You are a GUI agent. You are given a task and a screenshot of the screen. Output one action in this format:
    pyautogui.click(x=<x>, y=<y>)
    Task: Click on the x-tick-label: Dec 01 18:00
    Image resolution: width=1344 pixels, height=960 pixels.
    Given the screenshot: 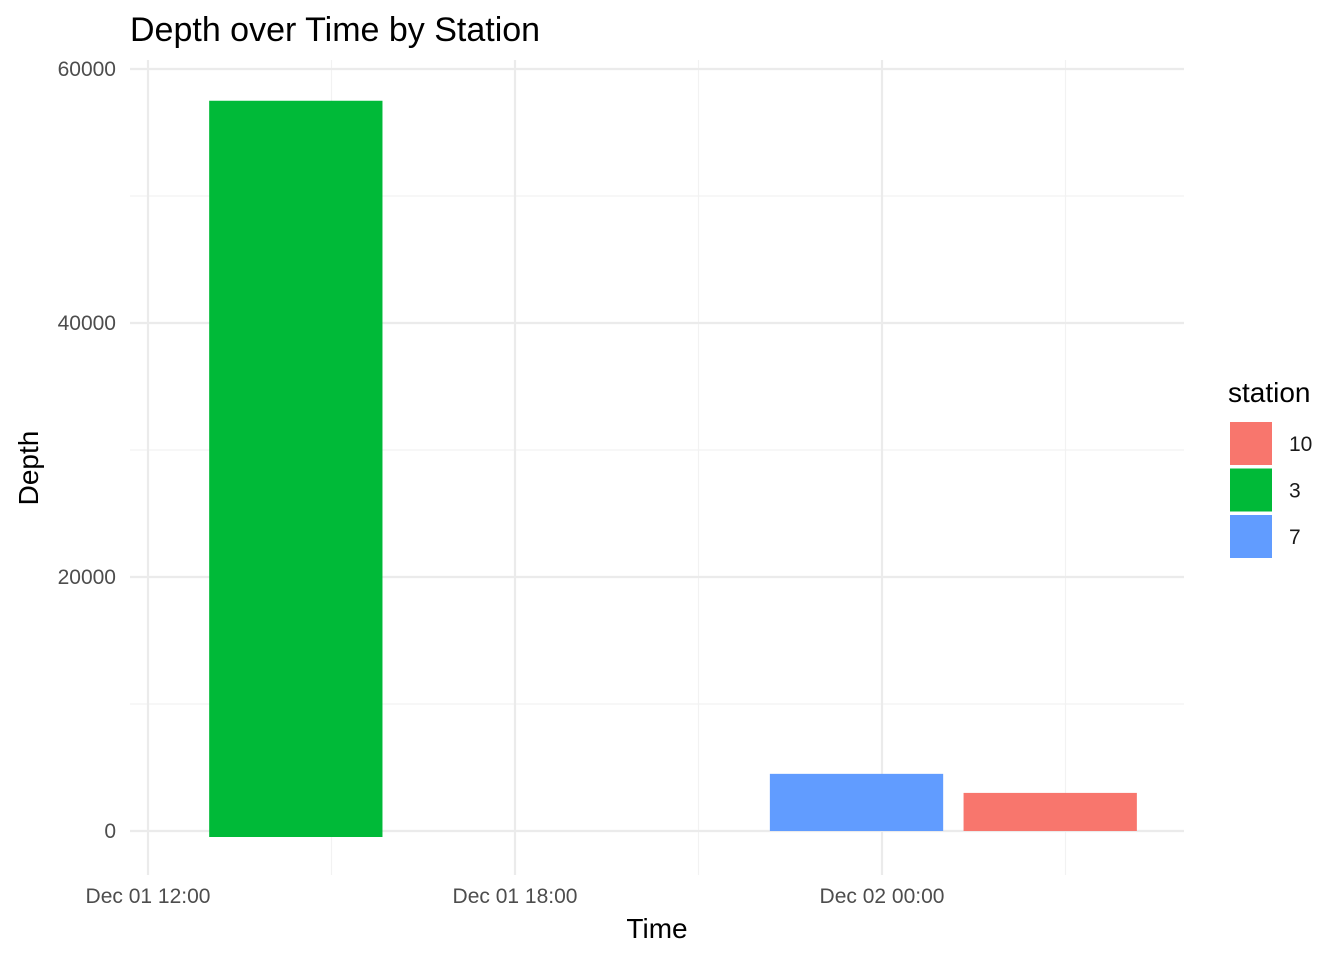 What is the action you would take?
    pyautogui.click(x=515, y=896)
    